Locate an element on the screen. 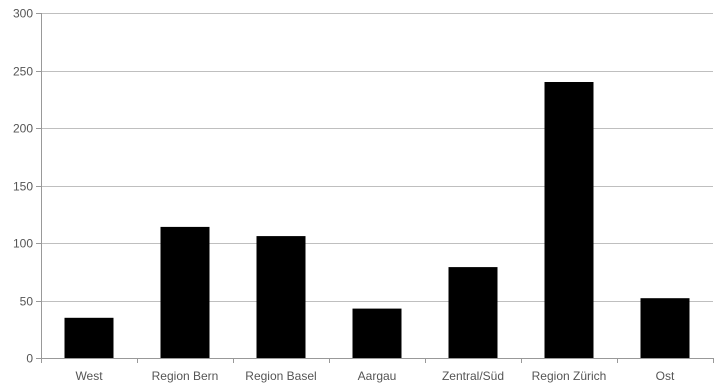 The image size is (724, 389). y-tick-label: 150 is located at coordinates (23, 187).